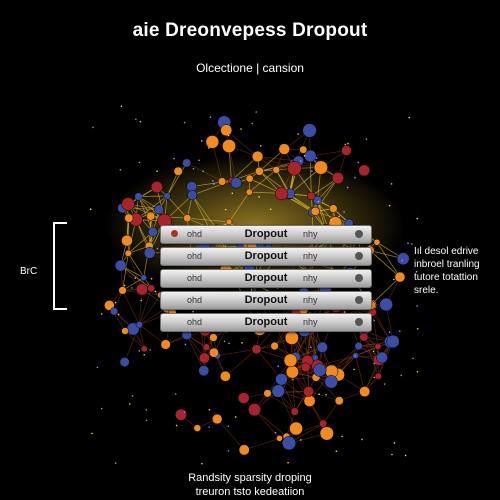 The image size is (500, 500). I want to click on footer-caption-line: Randsity sparsity droping, so click(250, 478).